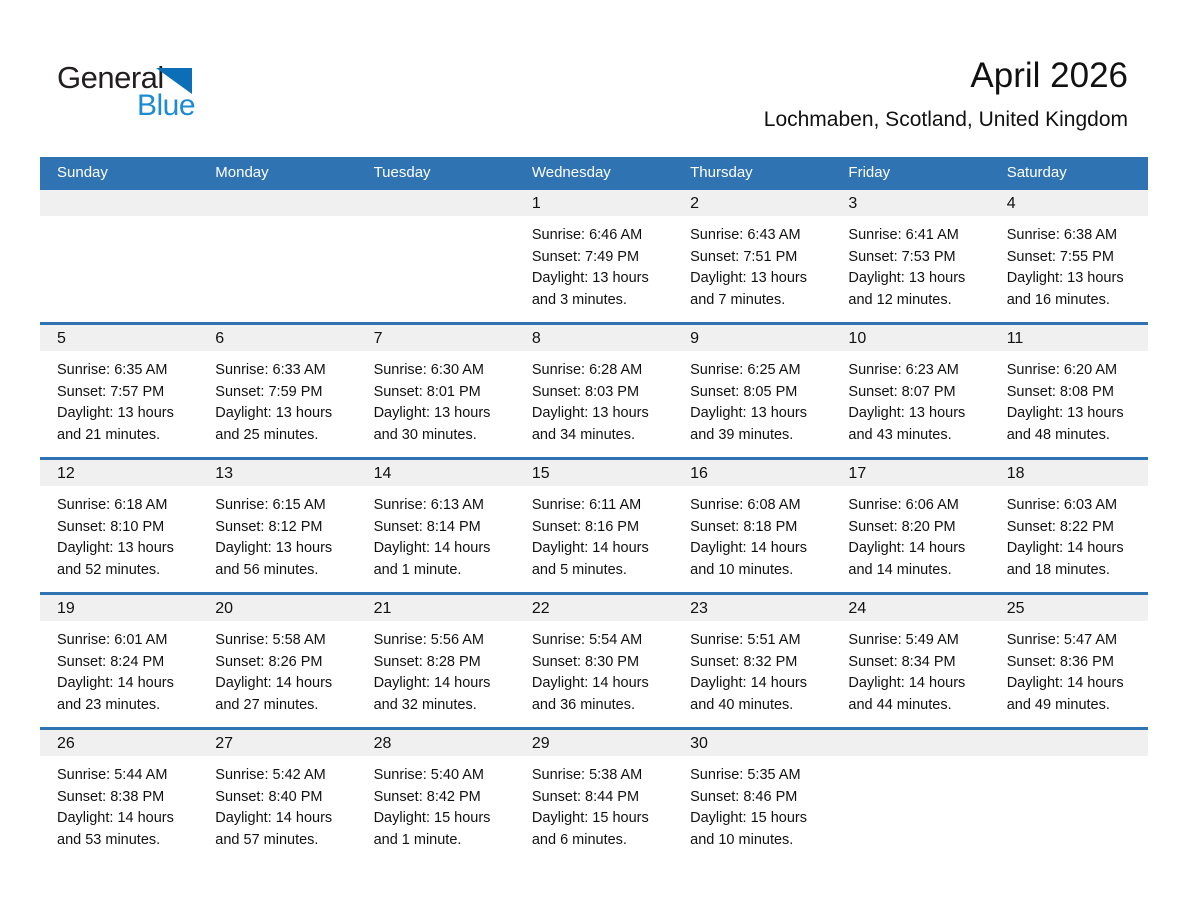 This screenshot has height=918, width=1188. Describe the element at coordinates (432, 424) in the screenshot. I see `daylight-line: Daylight: 13 hours and 30 minutes.` at that location.